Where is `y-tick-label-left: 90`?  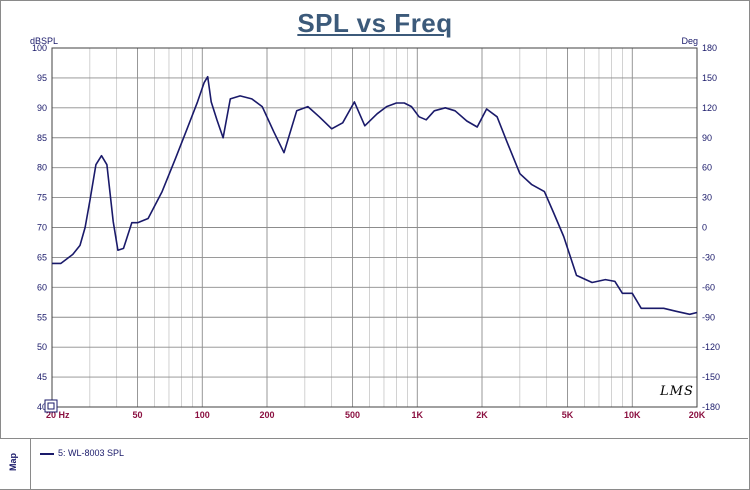
y-tick-label-left: 90 is located at coordinates (42, 108).